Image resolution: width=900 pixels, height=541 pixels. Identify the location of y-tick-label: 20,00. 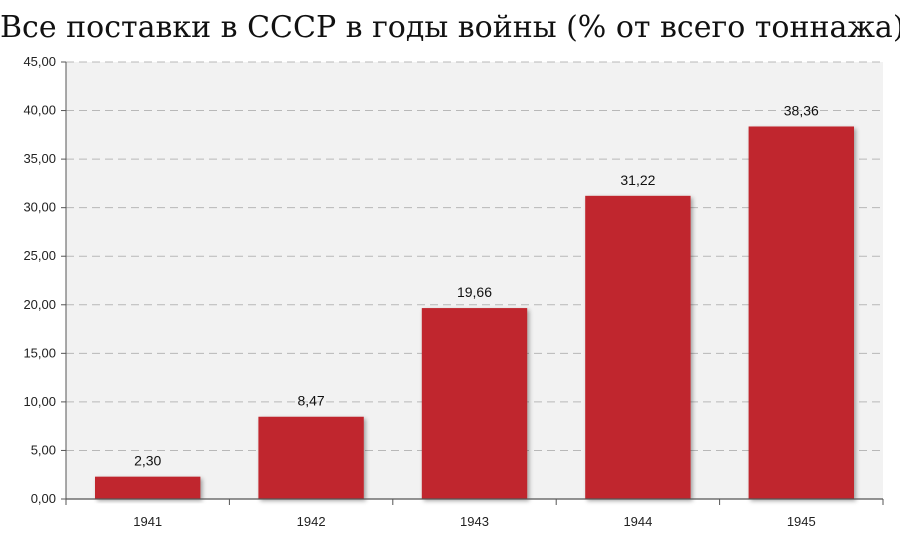
(39, 304).